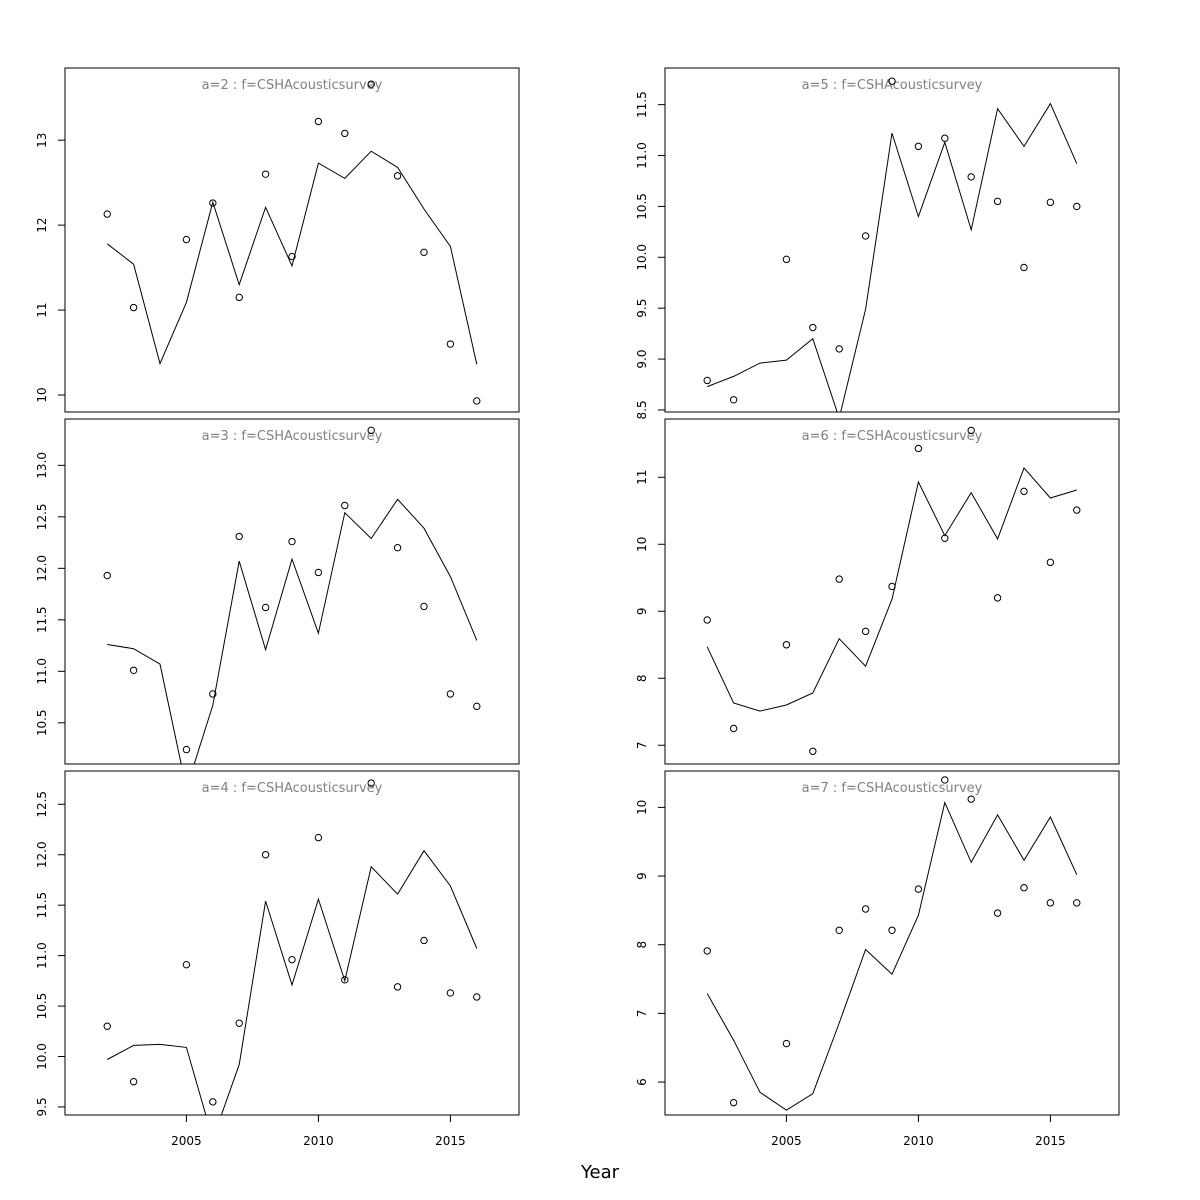 This screenshot has width=1200, height=1200. I want to click on y-tick-label: 8.5, so click(642, 409).